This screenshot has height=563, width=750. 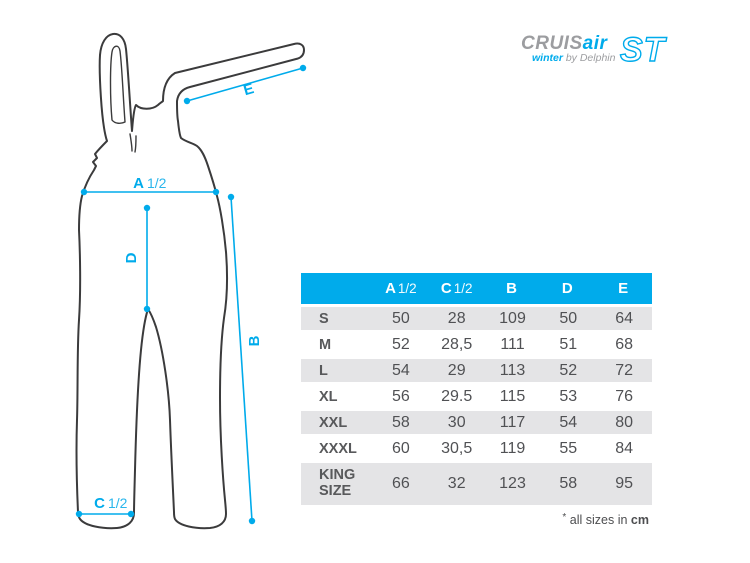 I want to click on brand-logo: CRUISair ST winter by Delphin, so click(x=601, y=52).